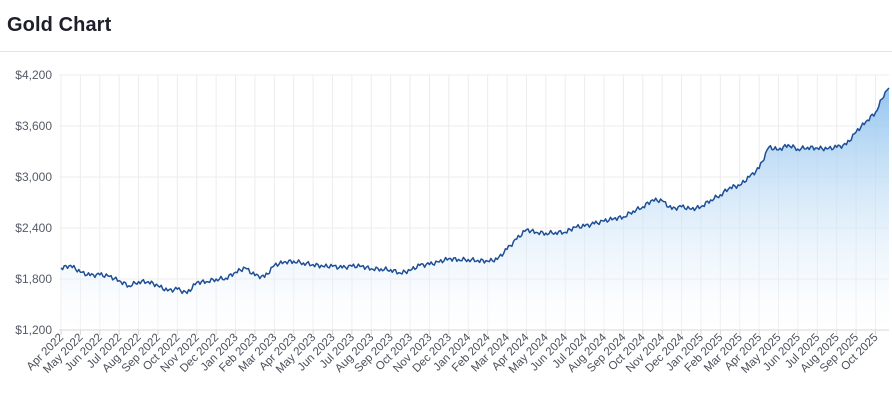 The width and height of the screenshot is (892, 403). I want to click on y-tick-label: $3,000, so click(33, 177).